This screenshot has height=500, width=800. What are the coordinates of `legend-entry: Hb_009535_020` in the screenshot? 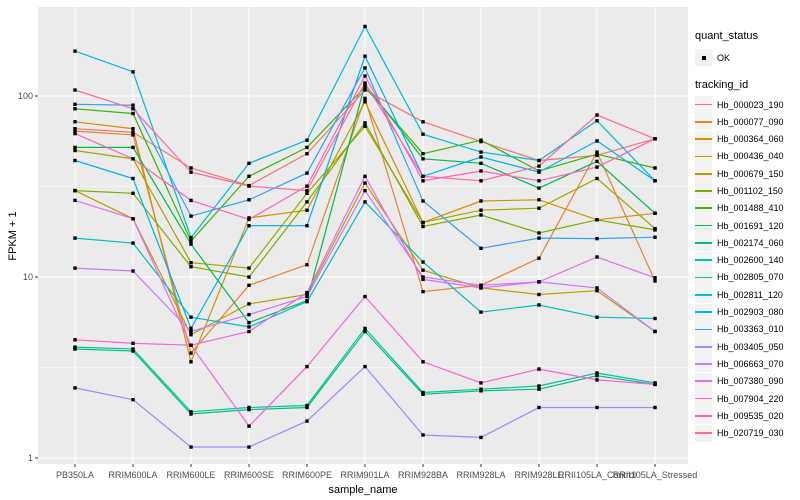 It's located at (747, 416).